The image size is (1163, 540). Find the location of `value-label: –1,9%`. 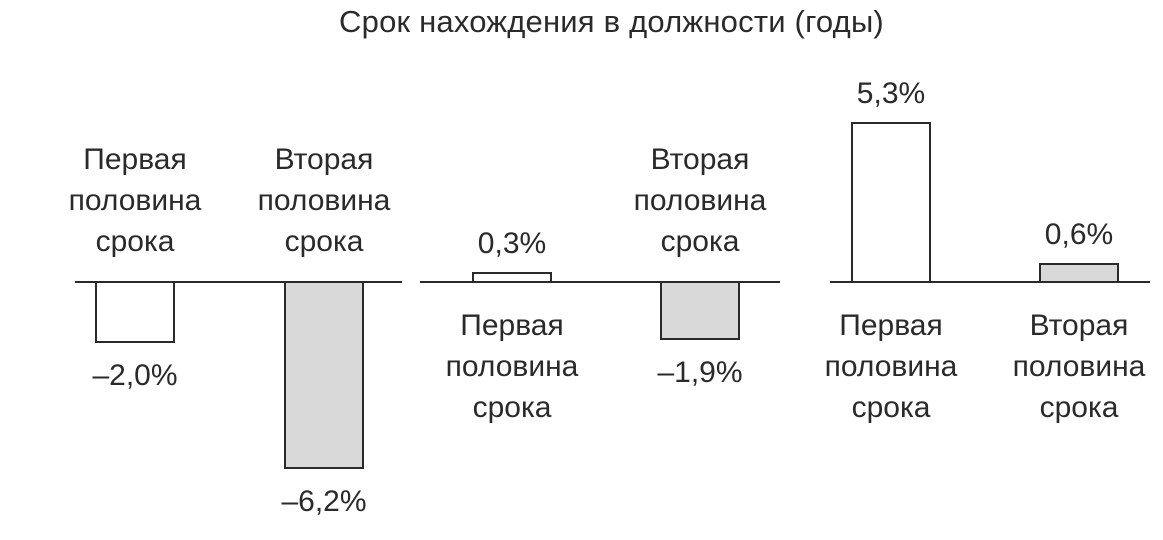

value-label: –1,9% is located at coordinates (699, 372).